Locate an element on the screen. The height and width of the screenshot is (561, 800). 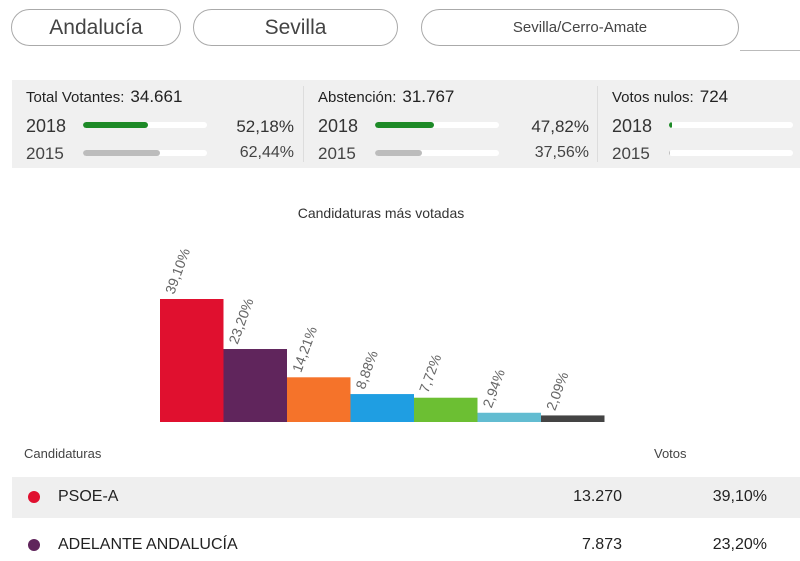
chart-title: Candidaturas más votadas is located at coordinates (381, 213).